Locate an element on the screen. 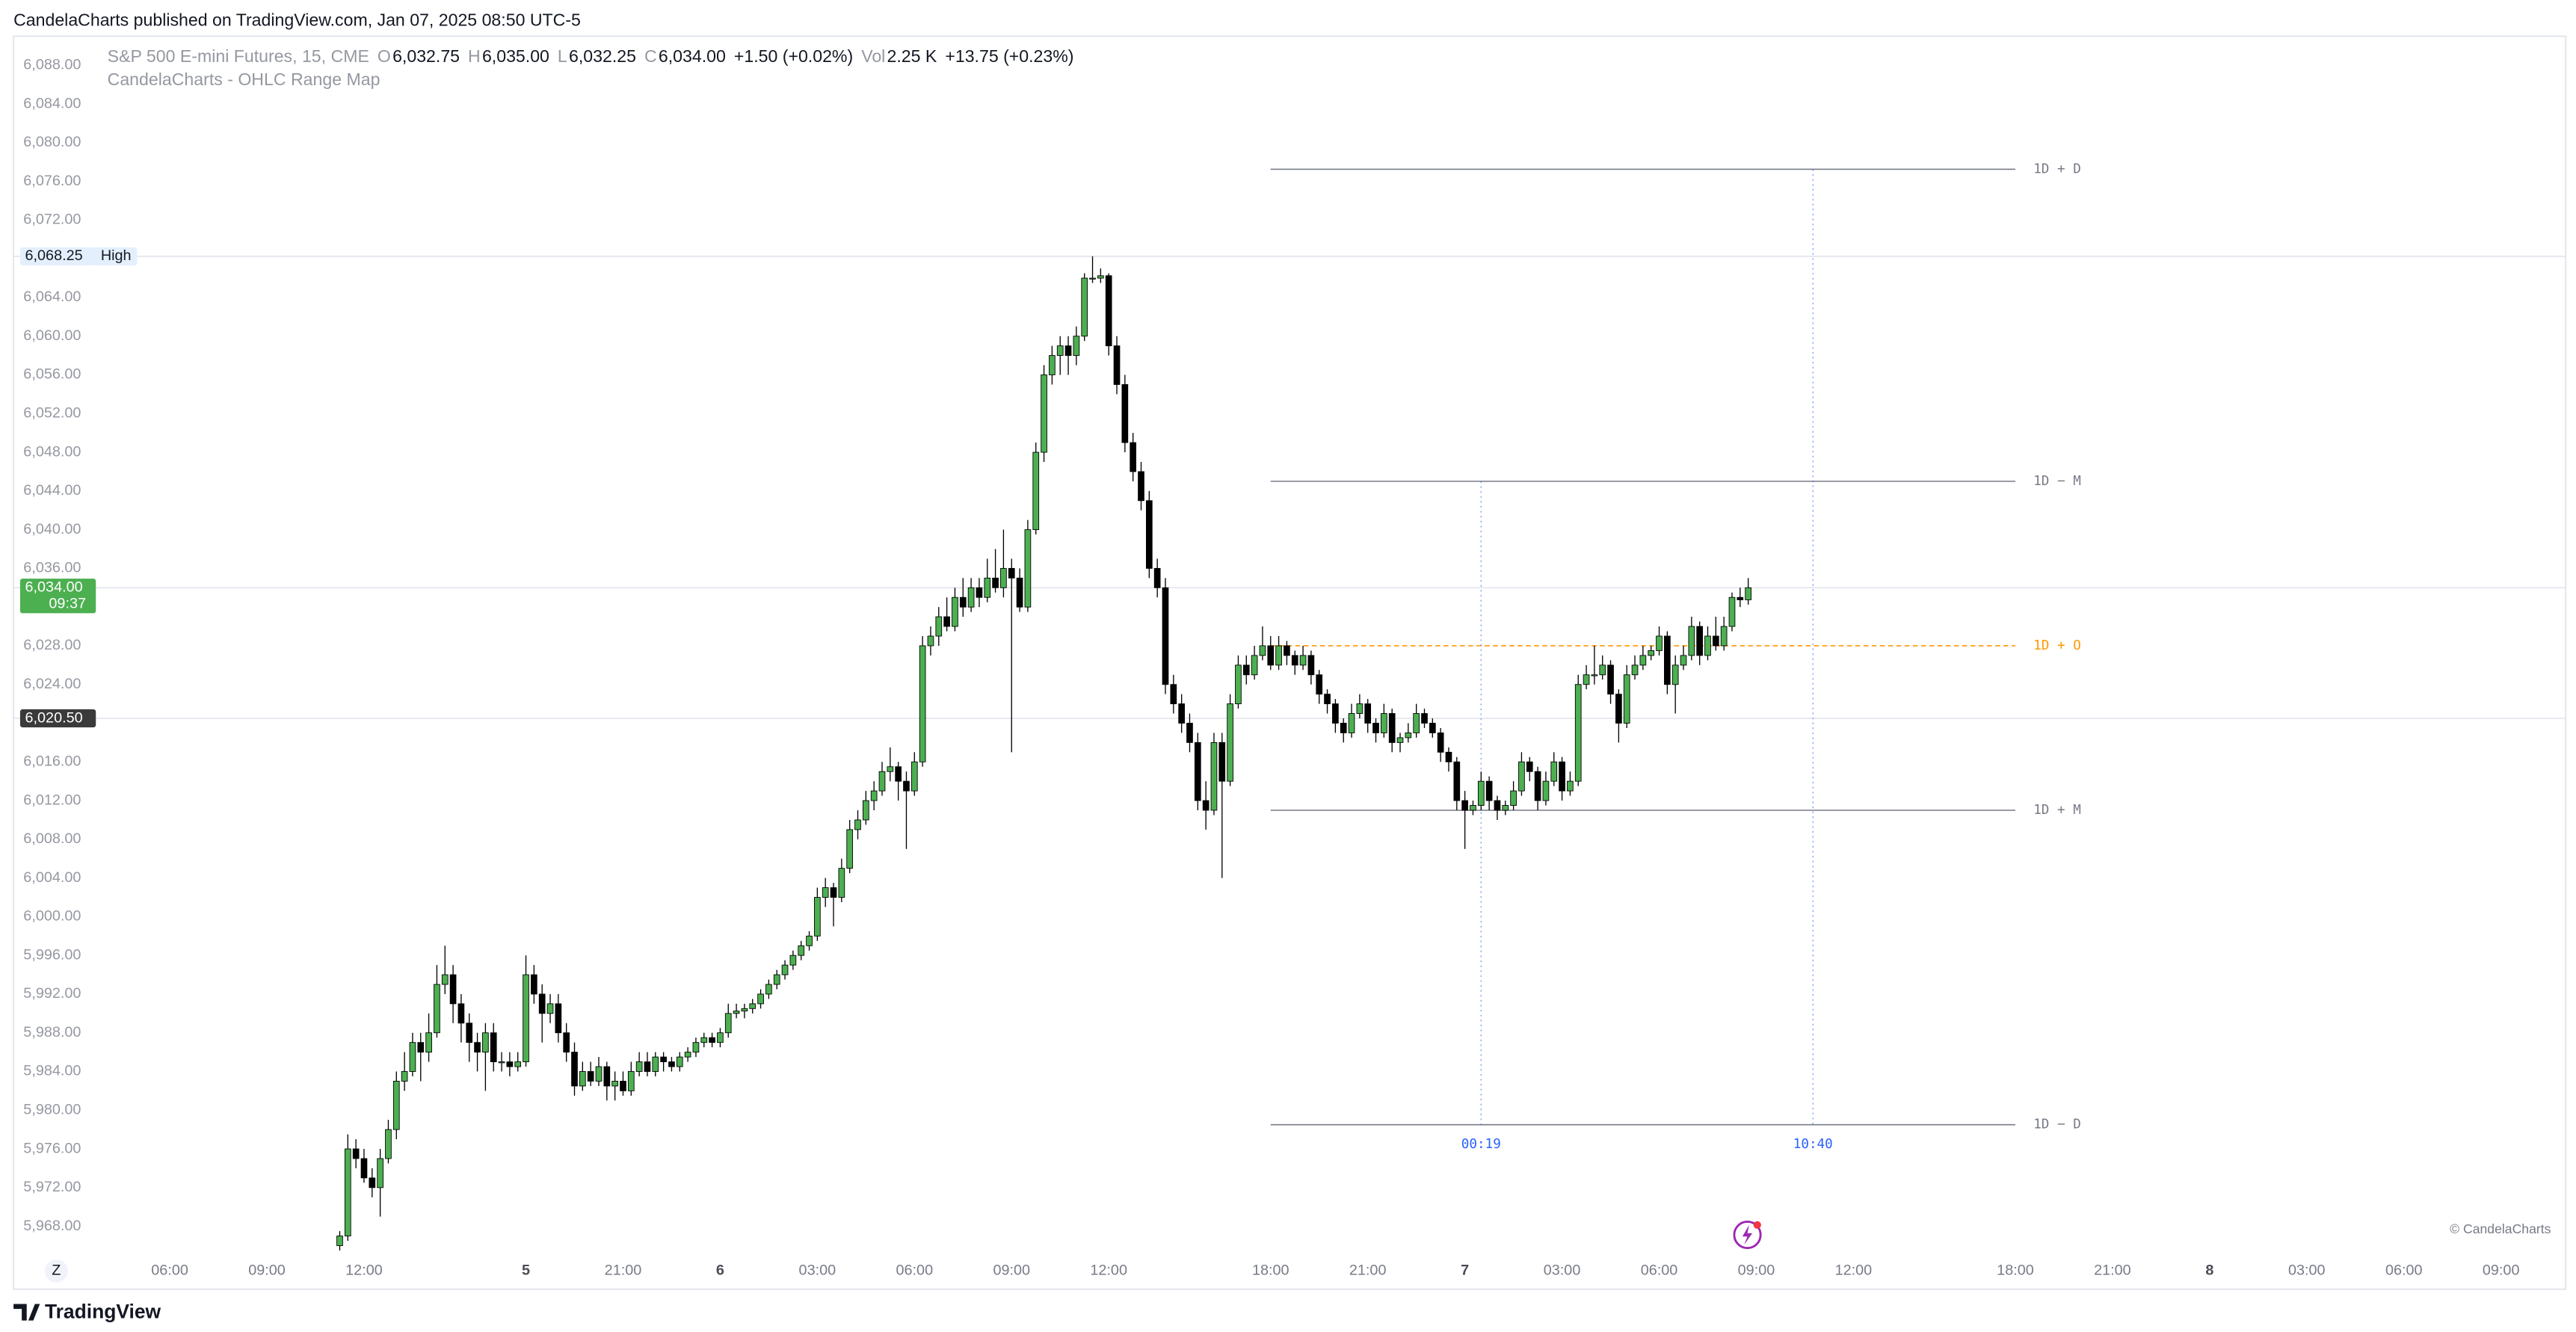 This screenshot has width=2576, height=1332. z-button is located at coordinates (56, 1271).